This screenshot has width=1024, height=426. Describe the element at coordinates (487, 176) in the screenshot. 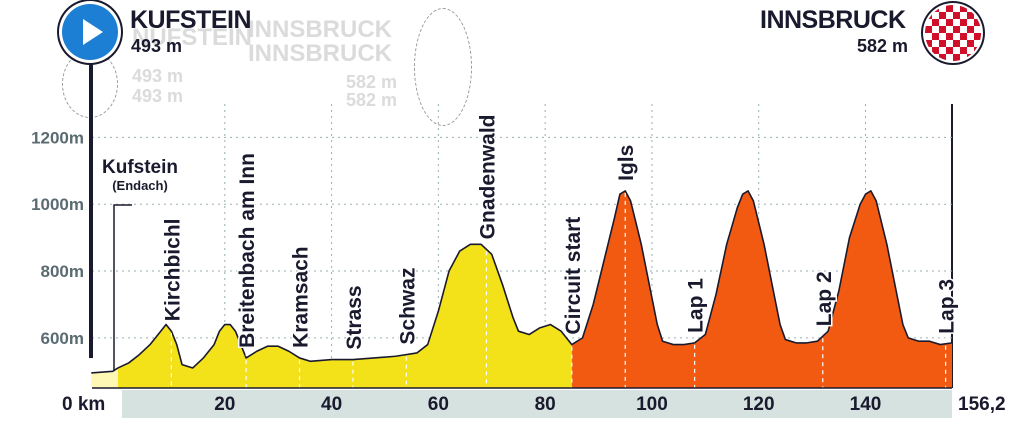

I see `place-label: Gnadenwald` at that location.